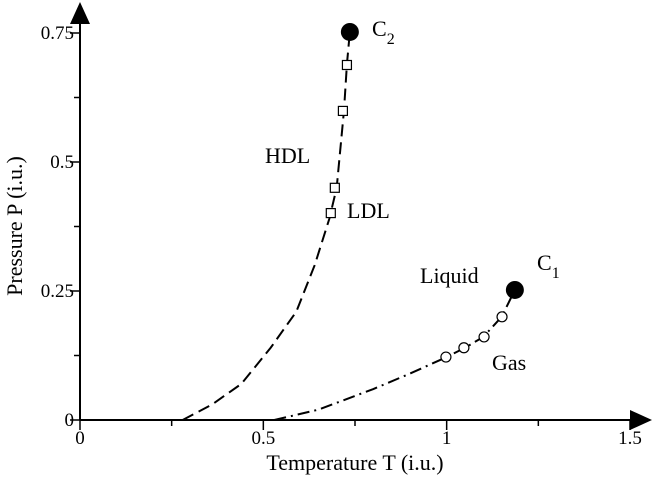 Image resolution: width=654 pixels, height=477 pixels. I want to click on y-axis-label: Pressure P (i.u.), so click(14, 226).